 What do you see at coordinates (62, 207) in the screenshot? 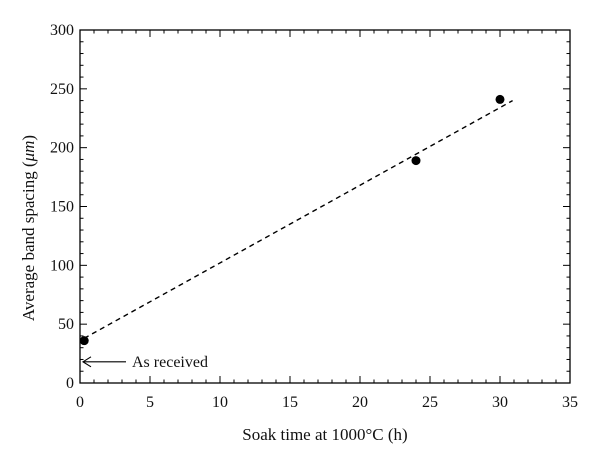
I see `y-tick-label: 150` at bounding box center [62, 207].